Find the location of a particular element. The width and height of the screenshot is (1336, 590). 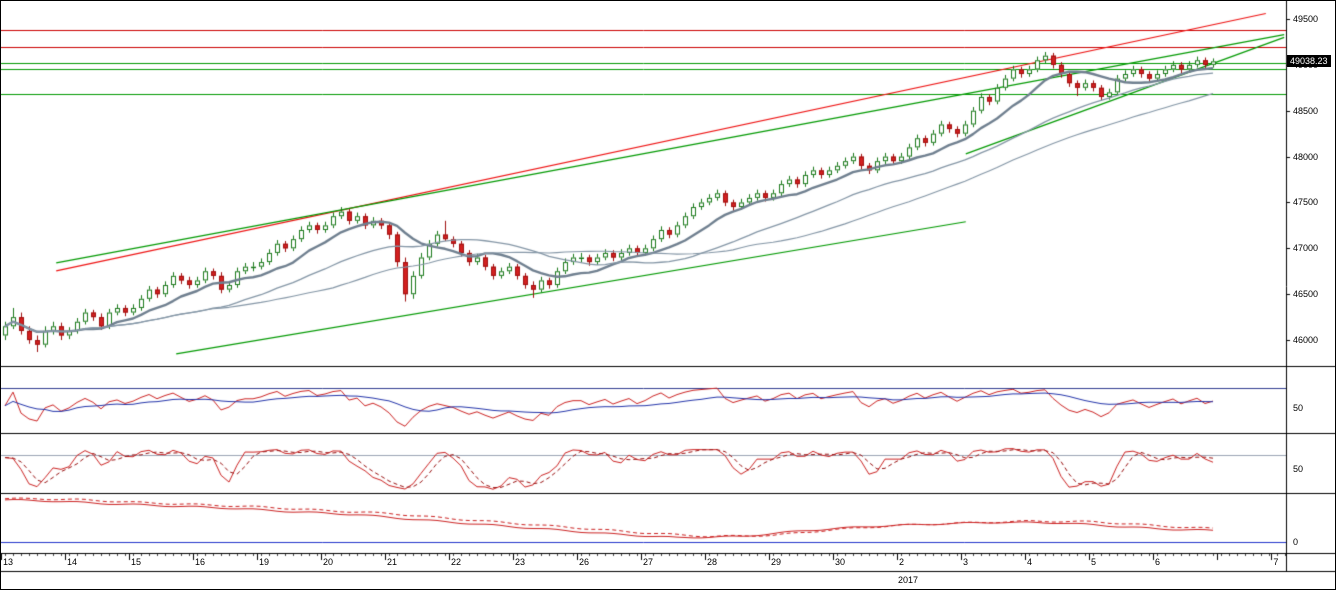

year-label: 2017 is located at coordinates (908, 580).